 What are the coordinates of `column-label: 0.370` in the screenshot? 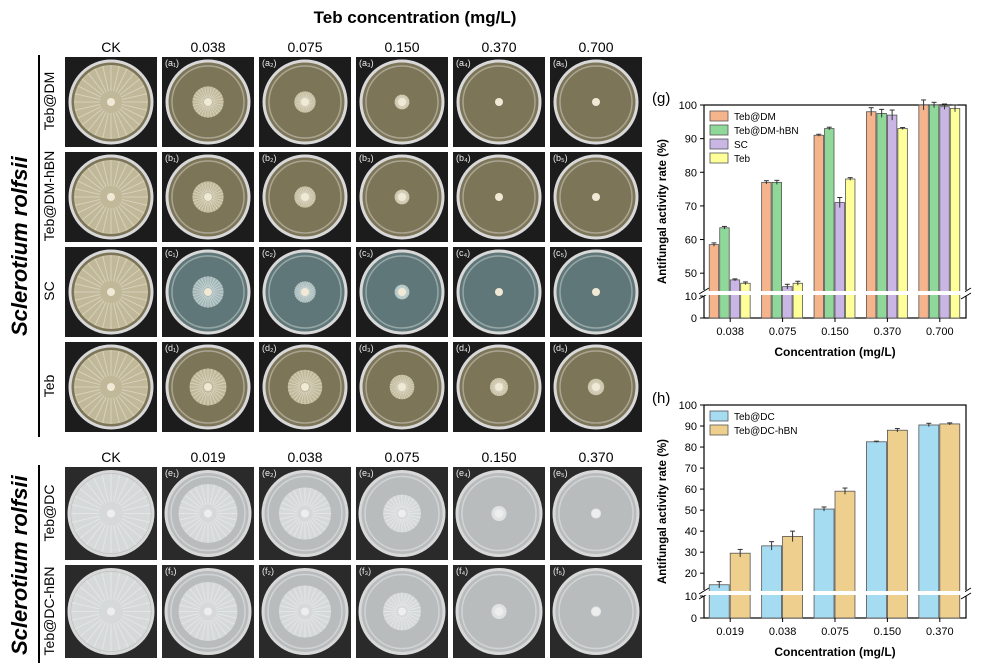 It's located at (499, 47).